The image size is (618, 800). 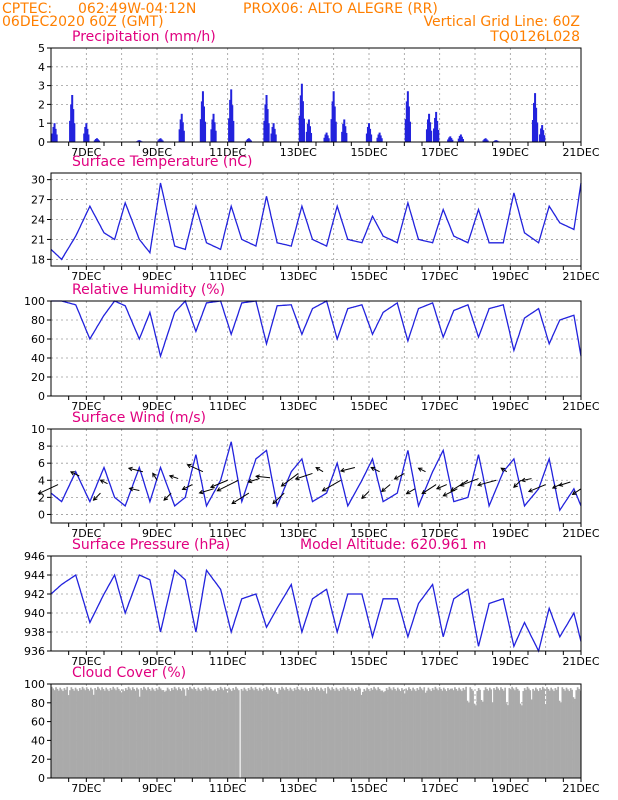 I want to click on header-coordinates: 062:49W-04:12N, so click(x=137, y=9).